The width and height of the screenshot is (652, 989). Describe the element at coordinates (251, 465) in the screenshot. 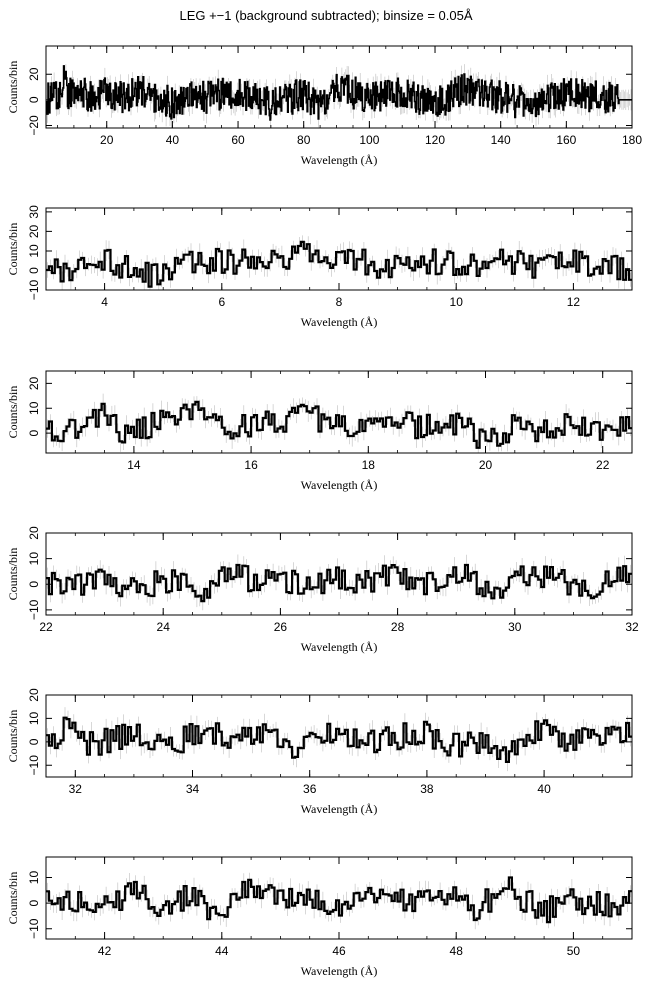

I see `x-tick-label: 16` at that location.